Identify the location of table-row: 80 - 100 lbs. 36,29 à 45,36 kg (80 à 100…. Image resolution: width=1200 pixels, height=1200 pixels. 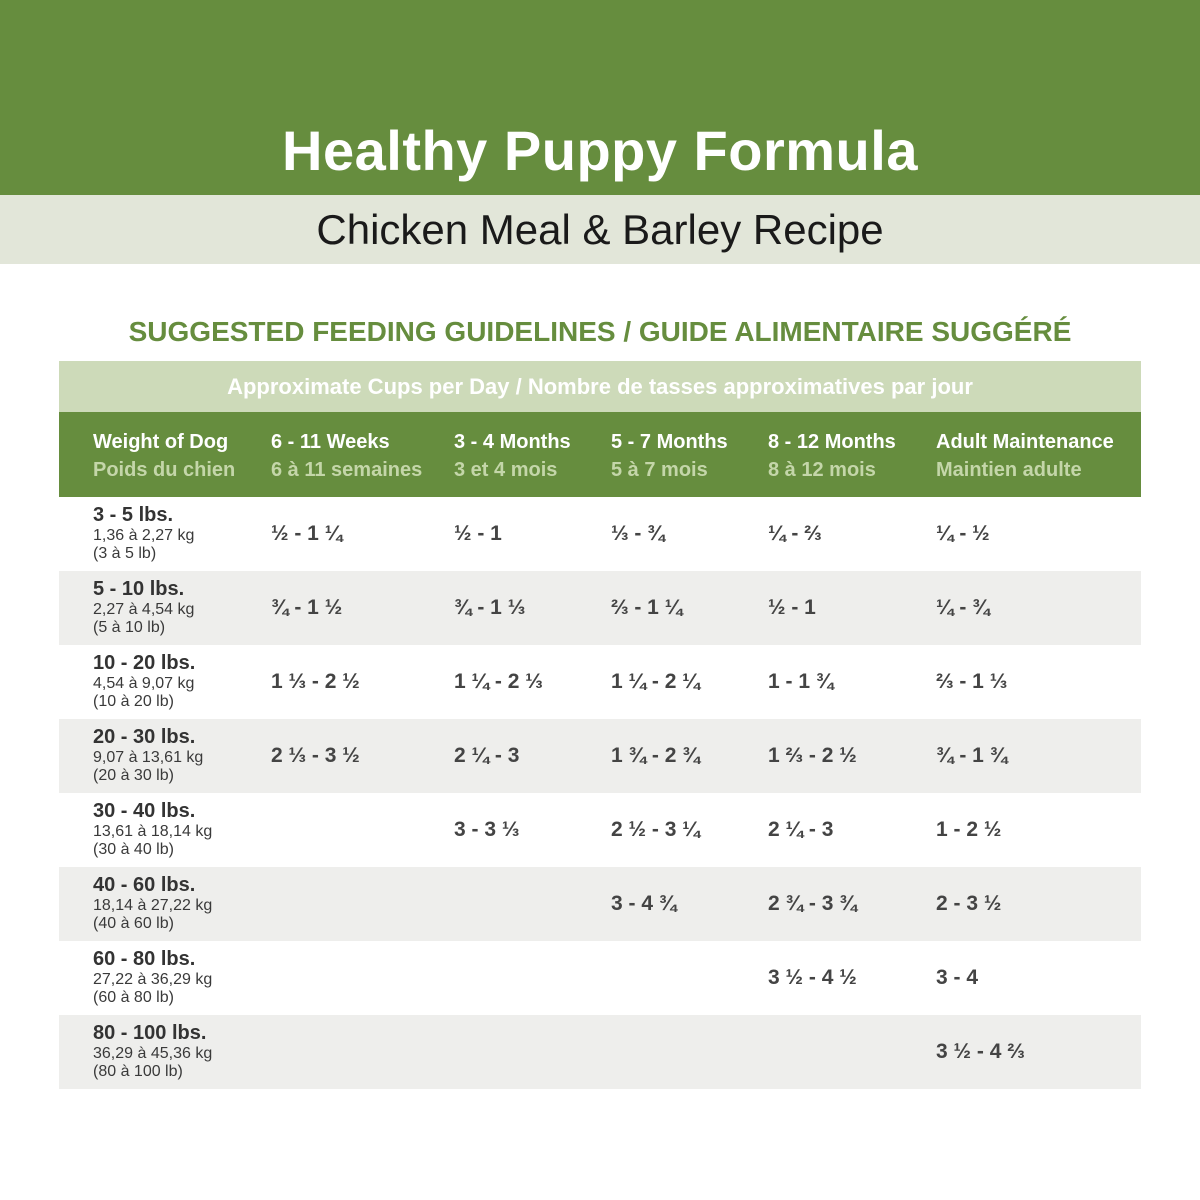
(600, 1052).